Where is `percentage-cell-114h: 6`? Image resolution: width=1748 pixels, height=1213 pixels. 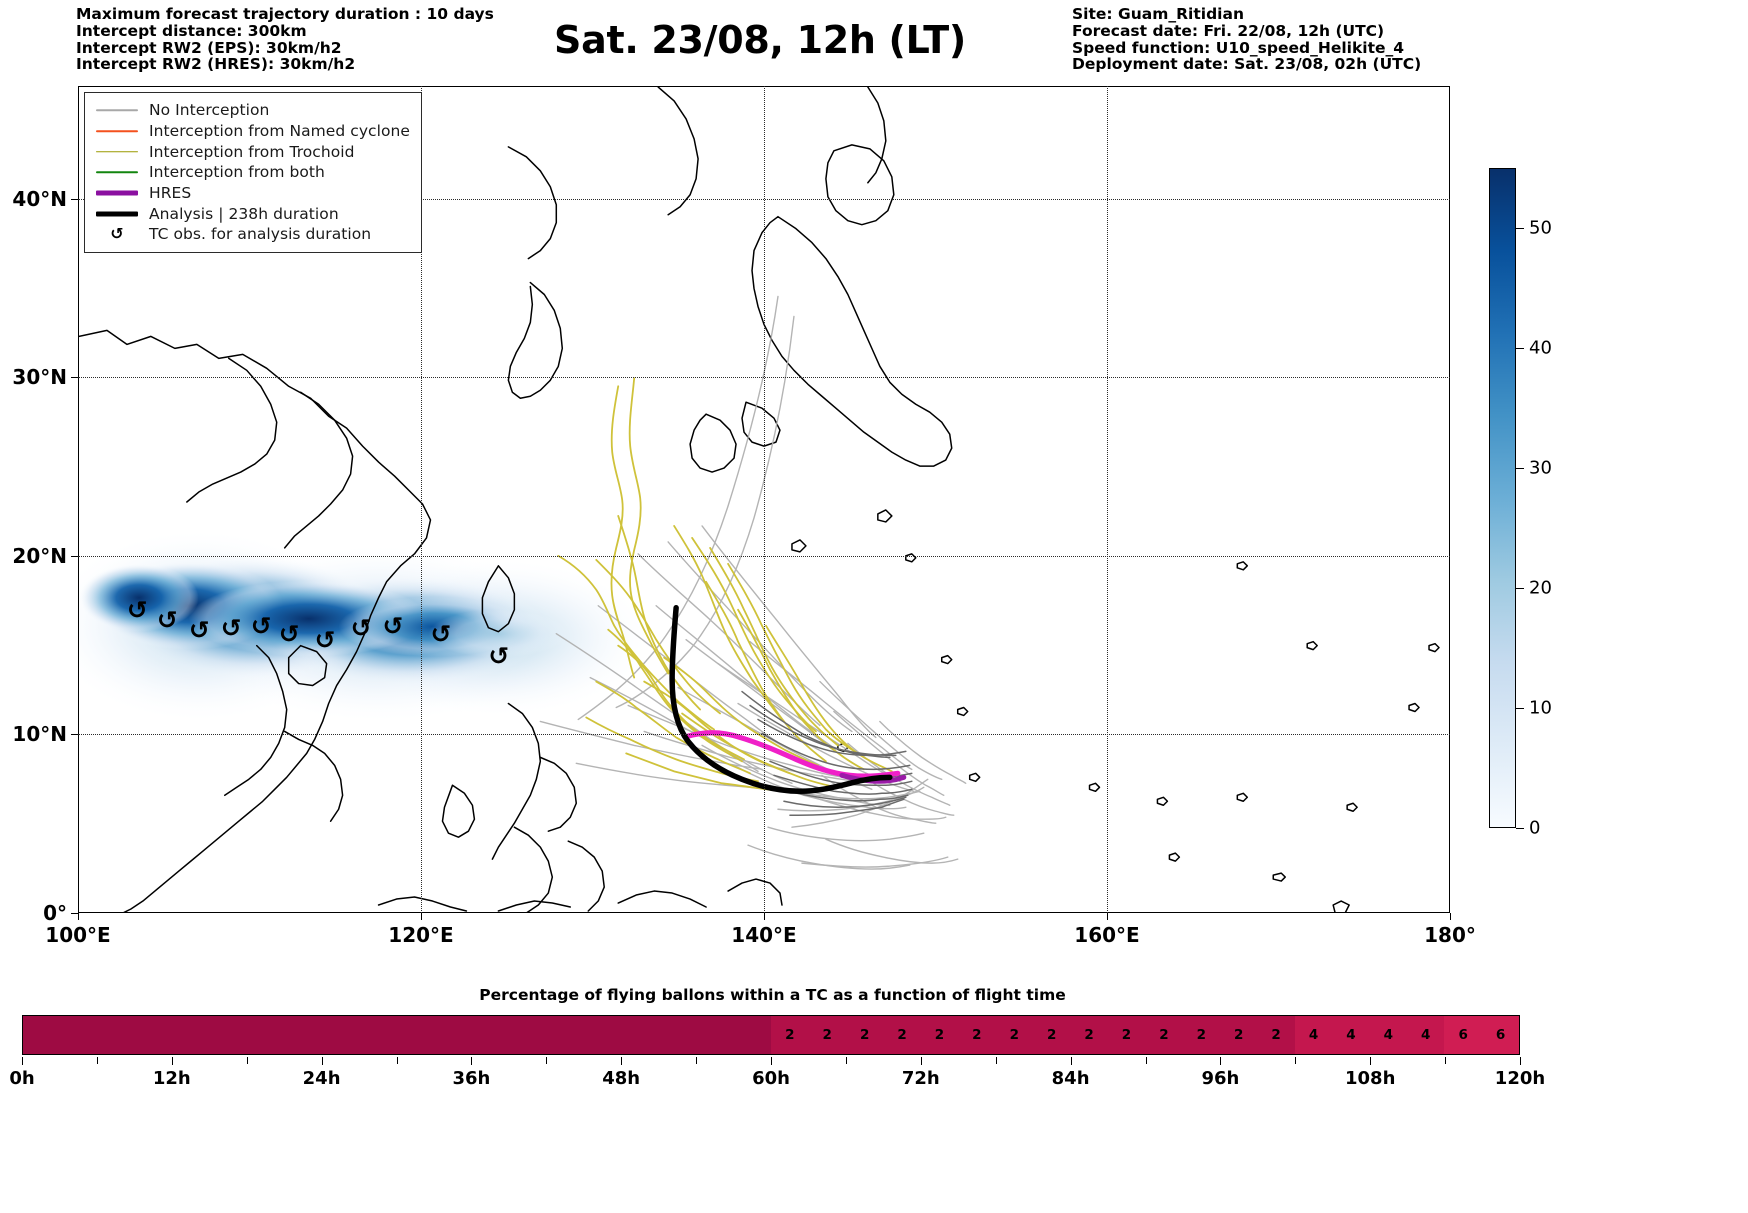 percentage-cell-114h: 6 is located at coordinates (1463, 1035).